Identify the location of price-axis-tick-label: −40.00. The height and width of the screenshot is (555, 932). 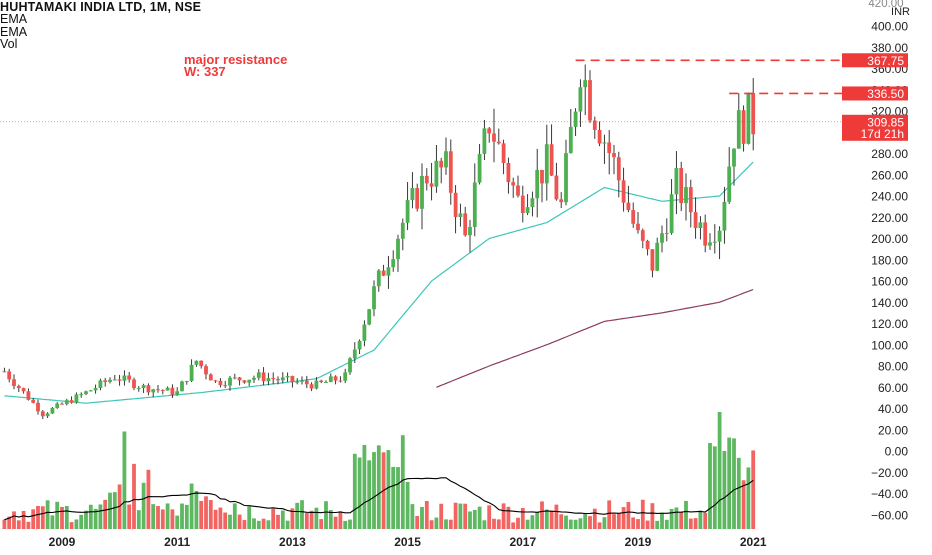
(889, 494).